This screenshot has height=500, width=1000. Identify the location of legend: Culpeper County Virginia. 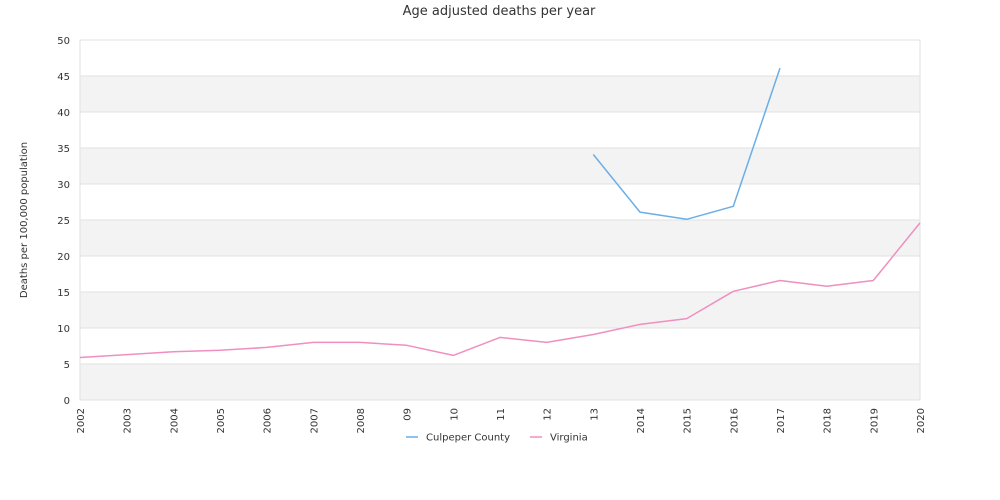
(497, 438).